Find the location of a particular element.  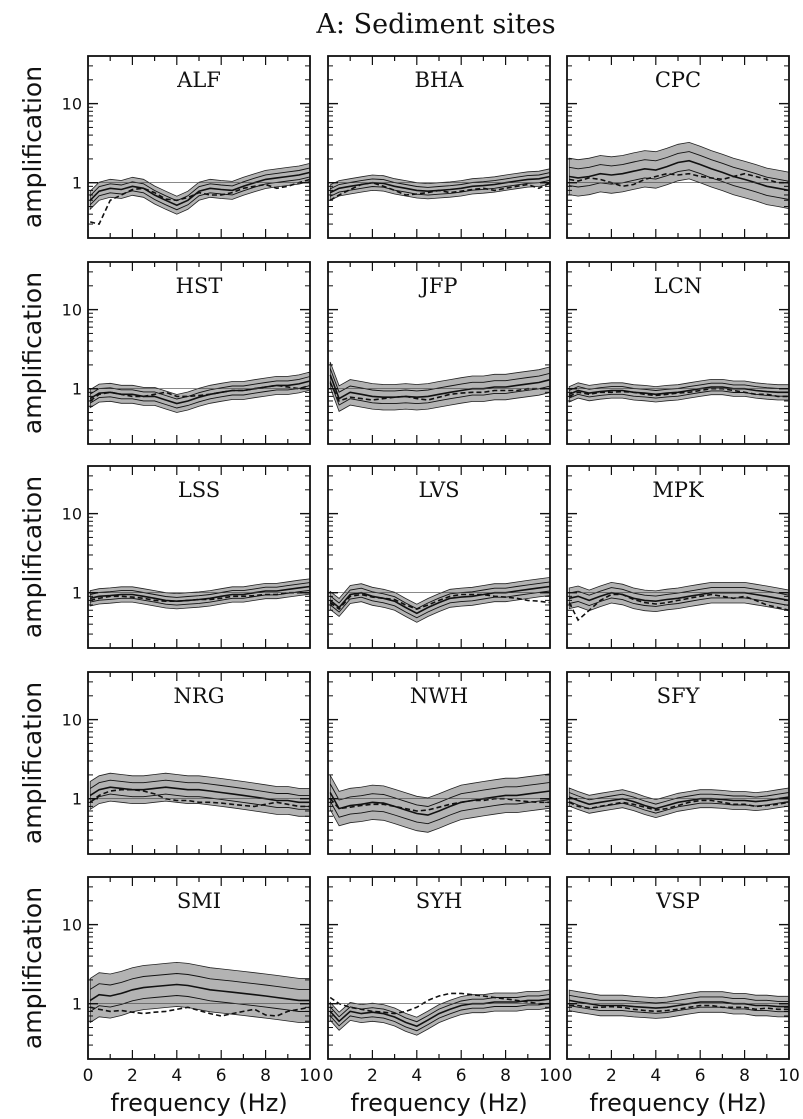

site-label: SMI is located at coordinates (199, 901).